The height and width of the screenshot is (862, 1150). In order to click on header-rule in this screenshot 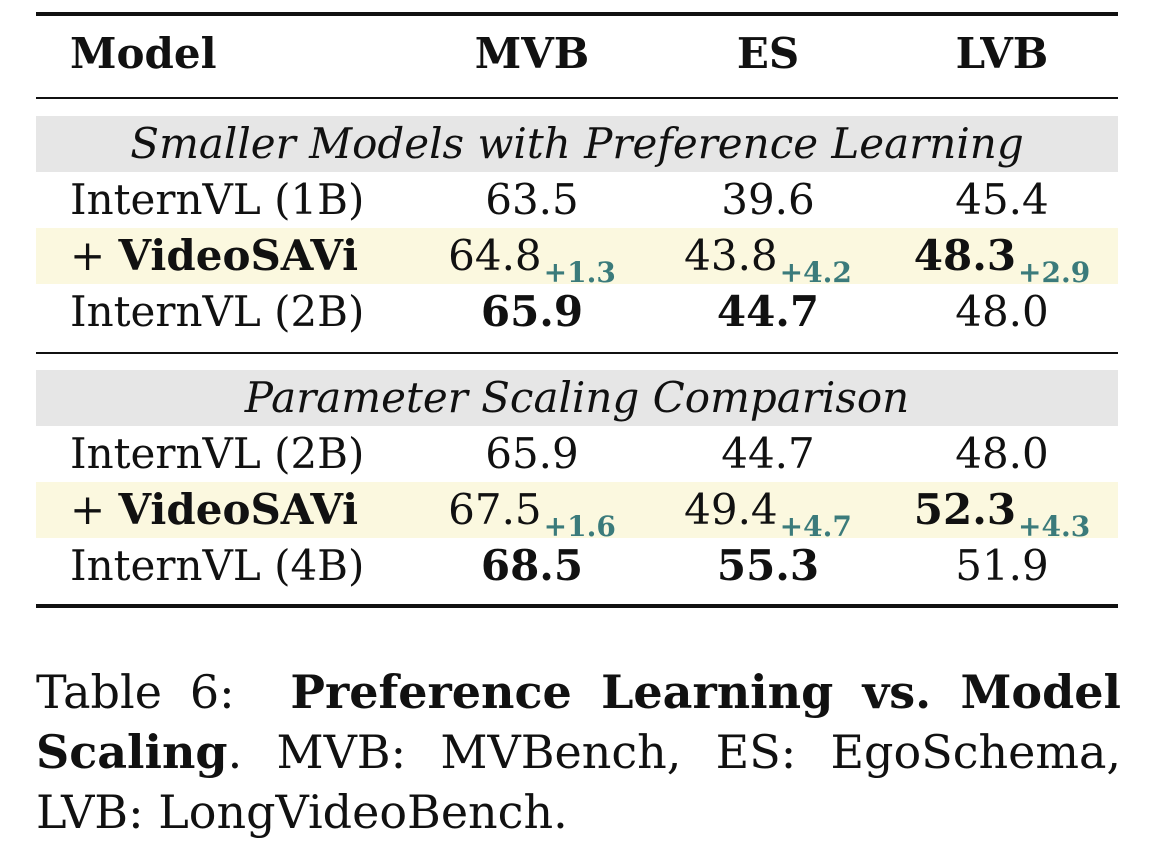, I will do `click(577, 98)`.